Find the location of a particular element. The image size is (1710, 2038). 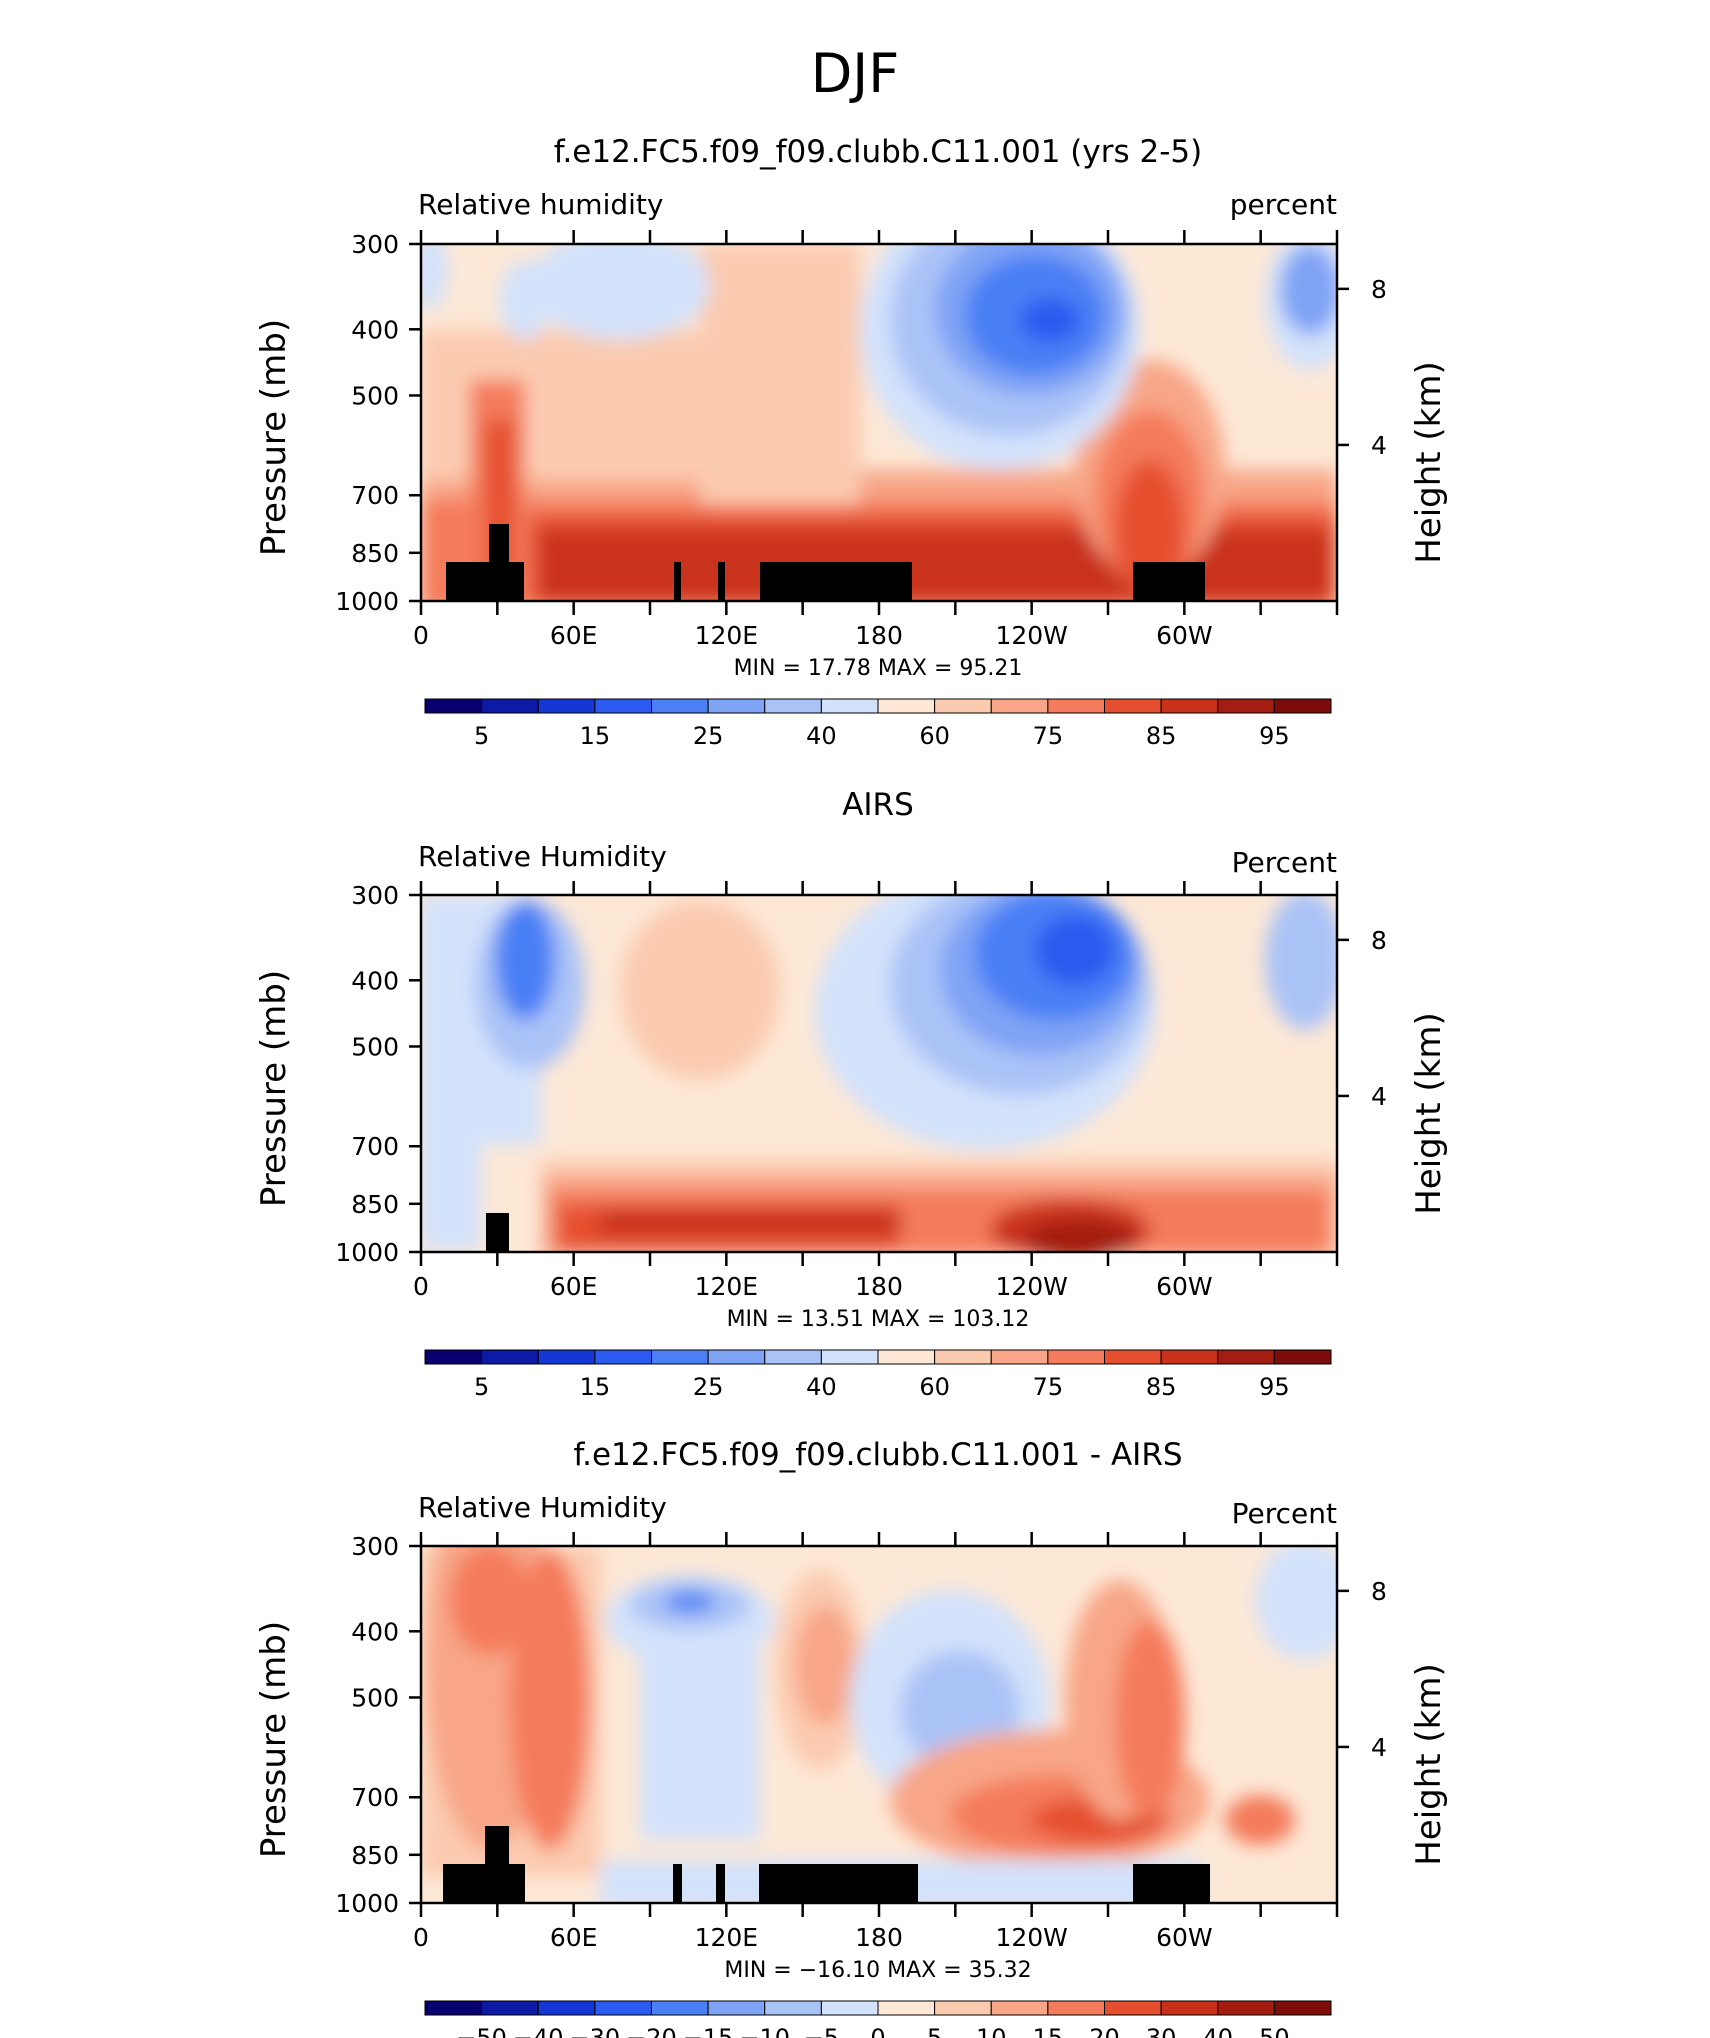

units-label: percent is located at coordinates (1283, 204).